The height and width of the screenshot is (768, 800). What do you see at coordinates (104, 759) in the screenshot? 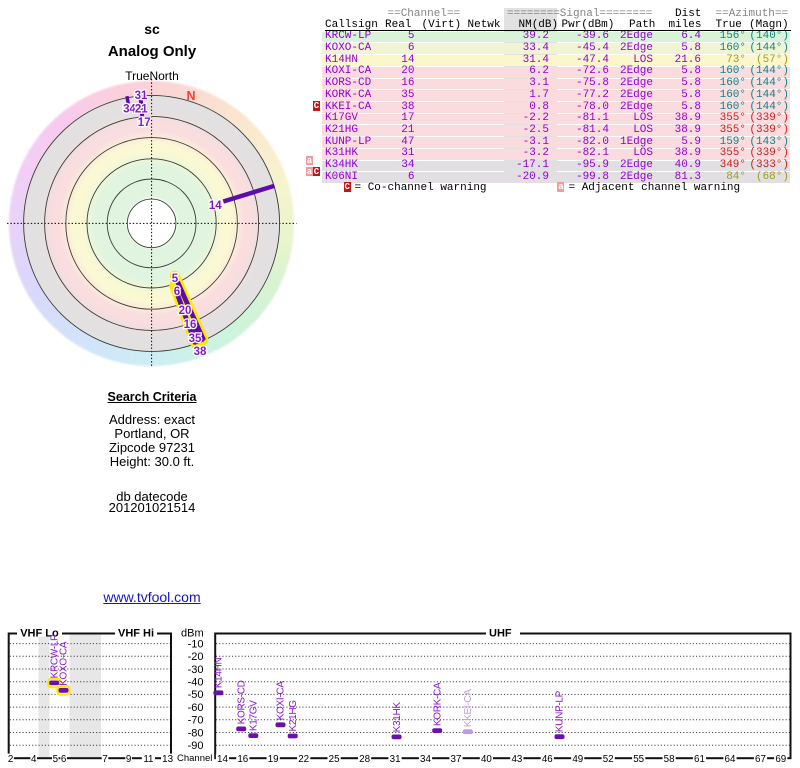
I see `svg-text: 7` at bounding box center [104, 759].